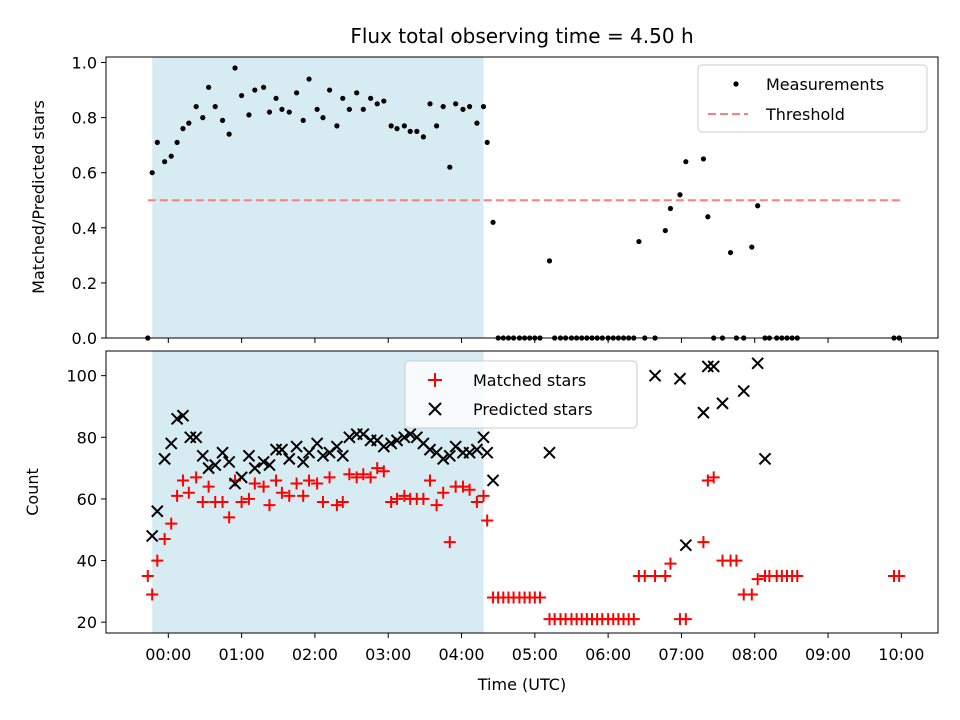 Image resolution: width=960 pixels, height=720 pixels. Describe the element at coordinates (81, 376) in the screenshot. I see `bottom-y-tick-label: 100` at that location.